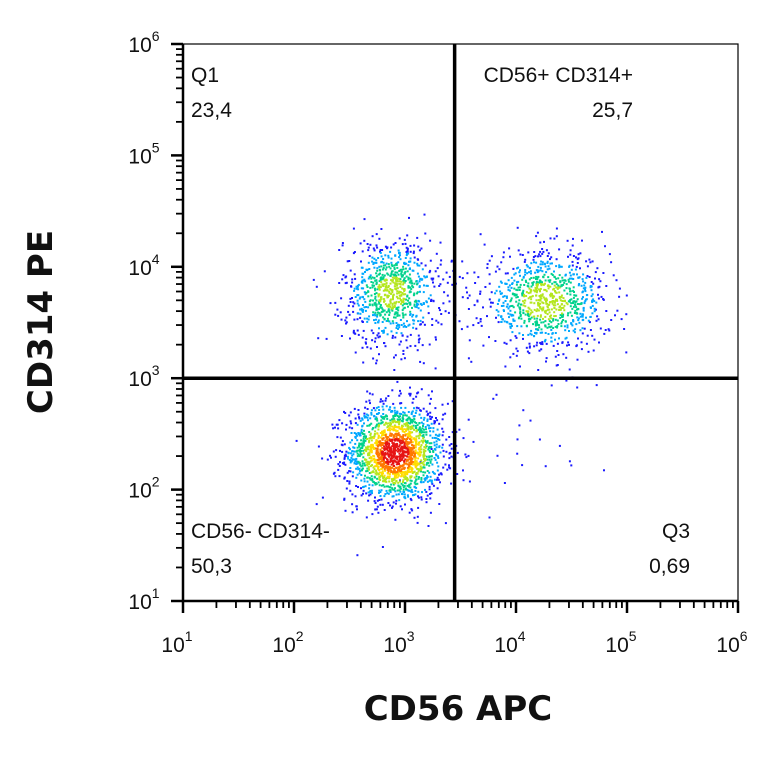  I want to click on y-tick-label: 101, so click(143, 599).